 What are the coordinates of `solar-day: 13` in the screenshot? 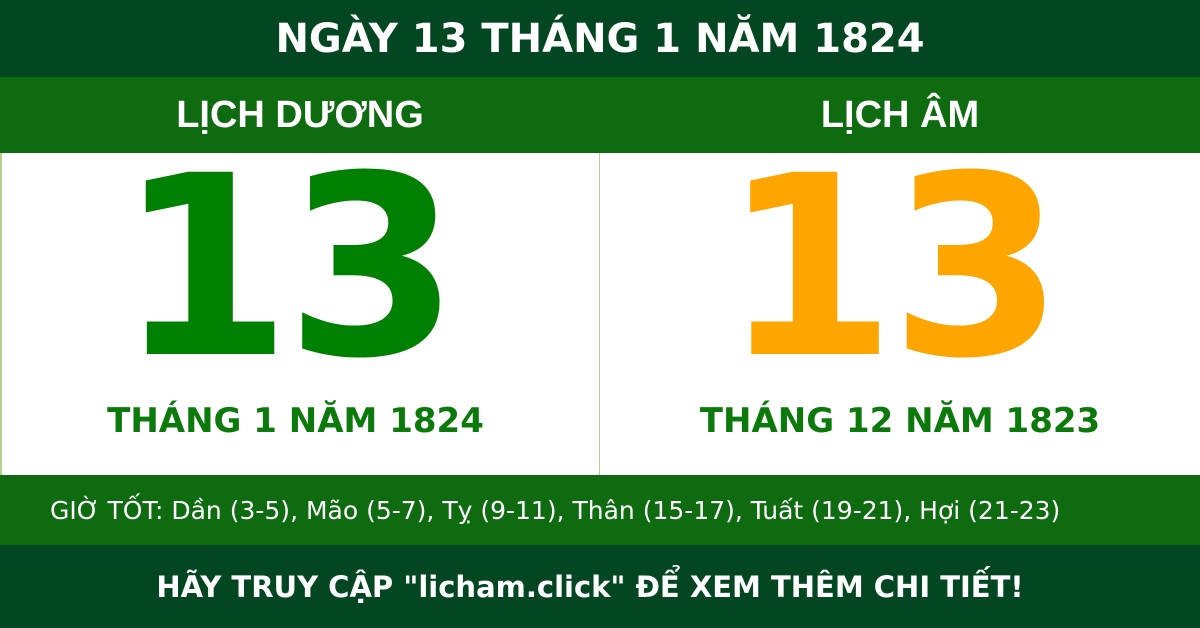 It's located at (288, 267).